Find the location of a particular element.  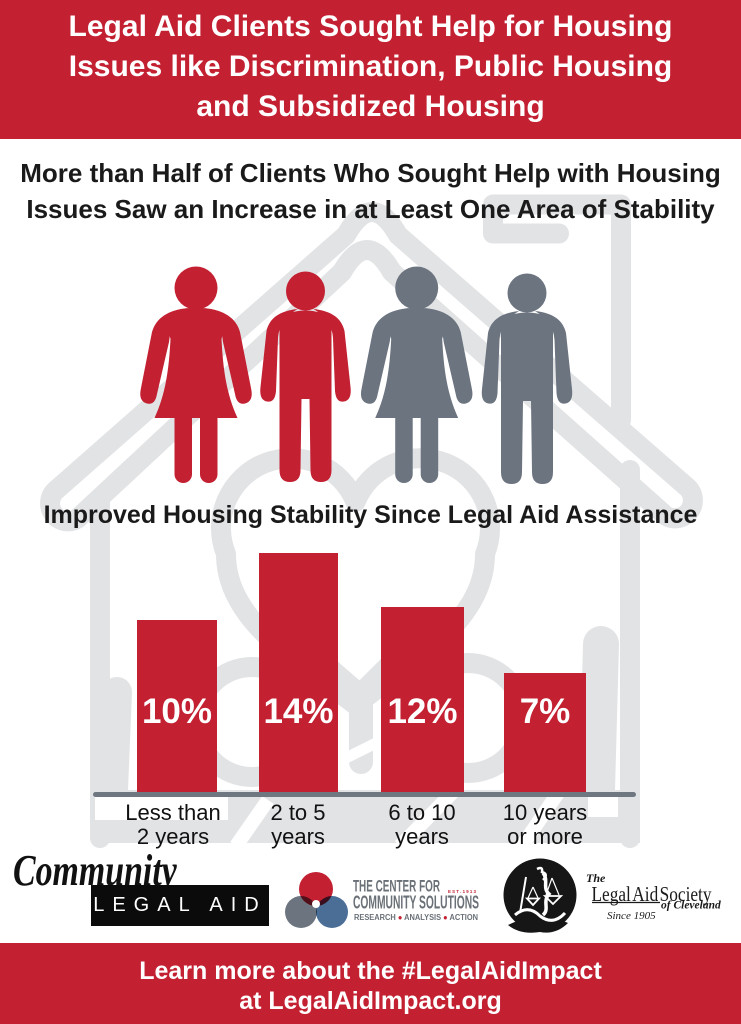

svg-text: The is located at coordinates (596, 878).